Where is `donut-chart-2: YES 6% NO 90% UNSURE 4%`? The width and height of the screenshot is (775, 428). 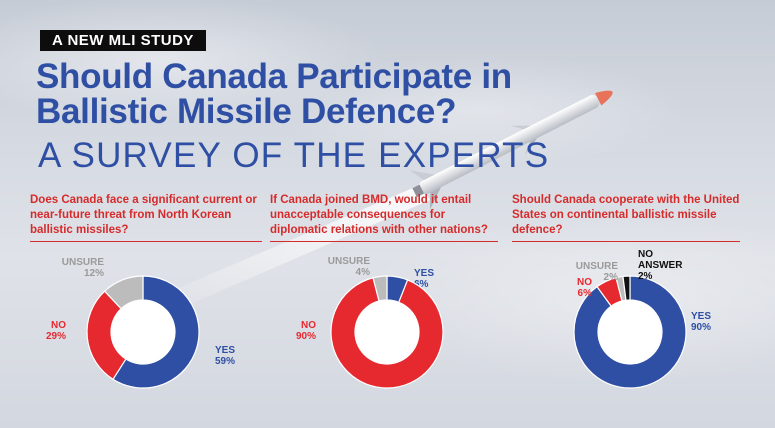 donut-chart-2: YES 6% NO 90% UNSURE 4% is located at coordinates (387, 335).